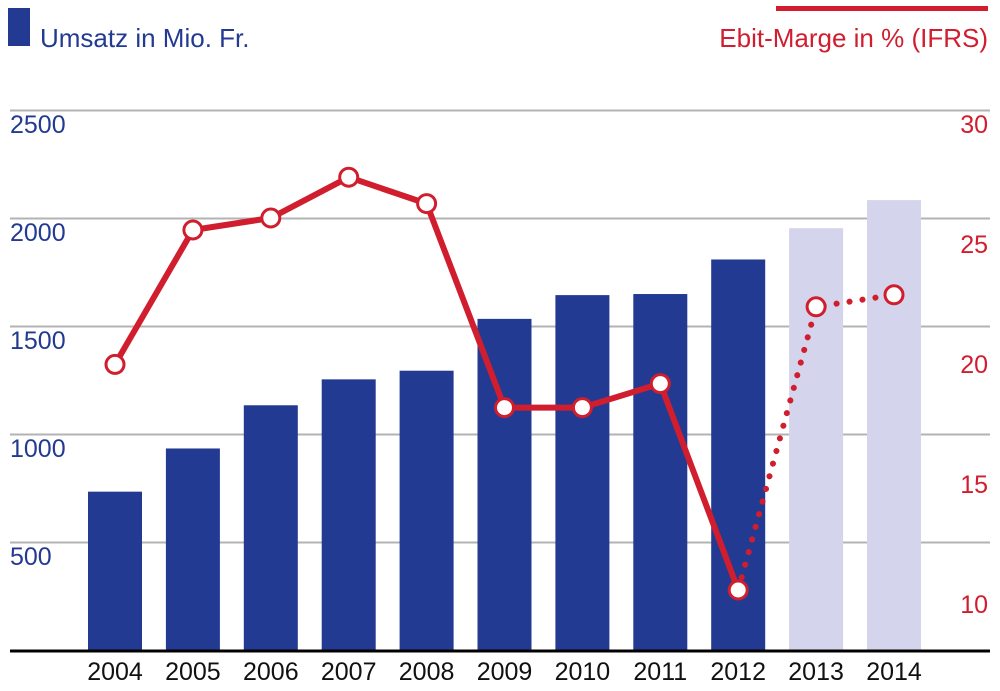 The width and height of the screenshot is (1000, 691). Describe the element at coordinates (738, 590) in the screenshot. I see `point-2012` at that location.